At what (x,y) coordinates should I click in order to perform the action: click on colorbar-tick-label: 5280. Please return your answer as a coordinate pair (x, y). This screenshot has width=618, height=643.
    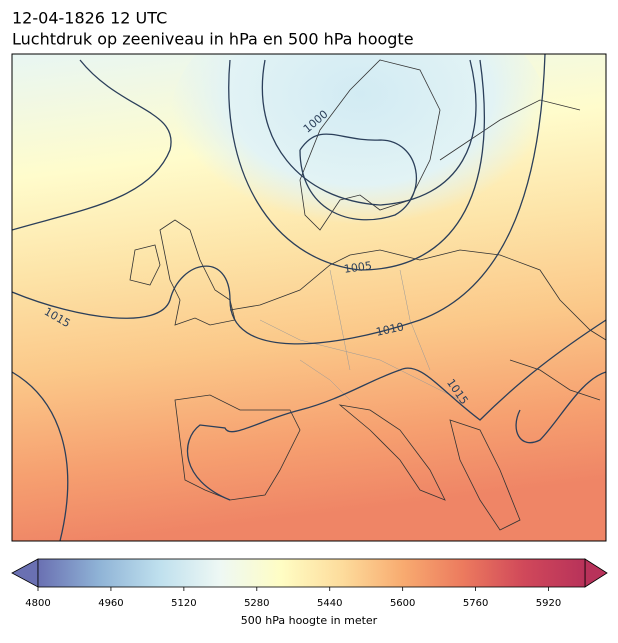
    Looking at the image, I should click on (256, 603).